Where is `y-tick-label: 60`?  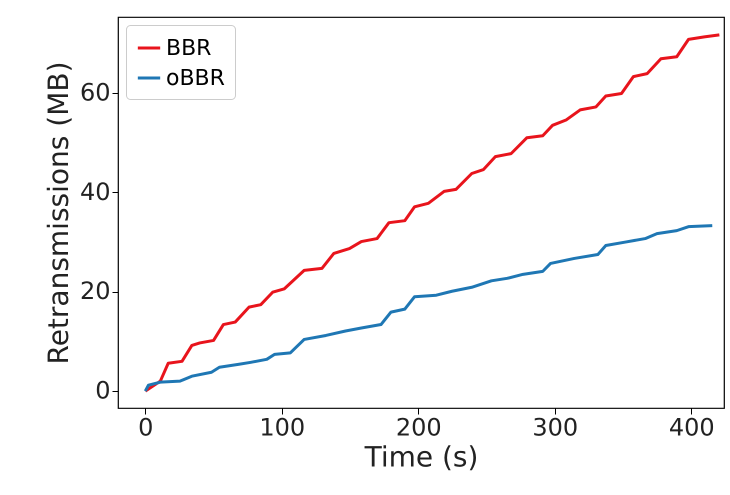 y-tick-label: 60 is located at coordinates (95, 92).